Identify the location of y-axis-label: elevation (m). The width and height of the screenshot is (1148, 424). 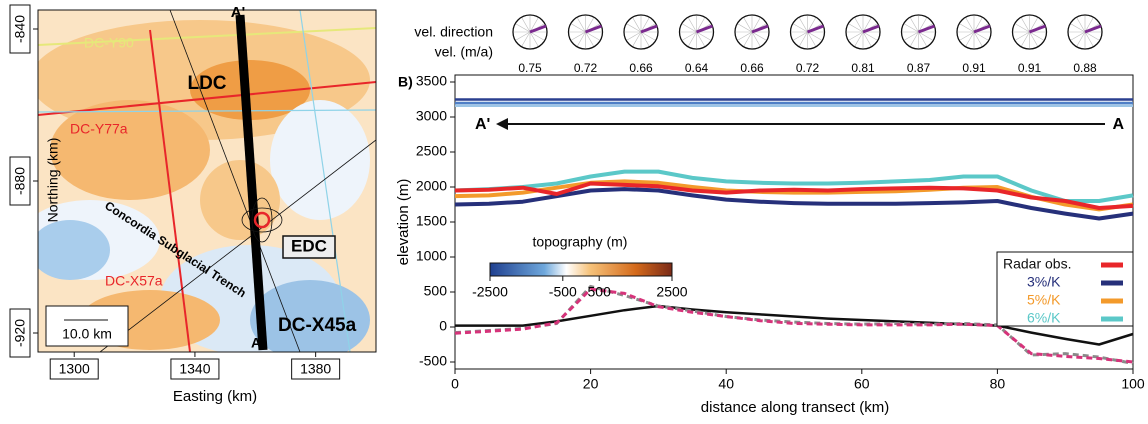
(403, 222).